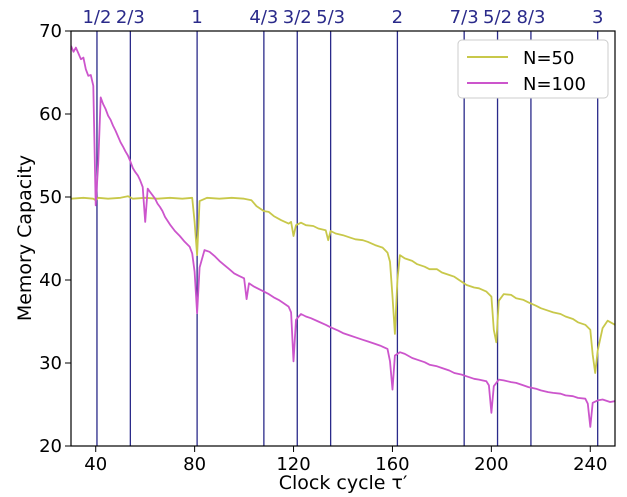 This screenshot has height=497, width=627. I want to click on resonance-label-3: 4/3, so click(263, 17).